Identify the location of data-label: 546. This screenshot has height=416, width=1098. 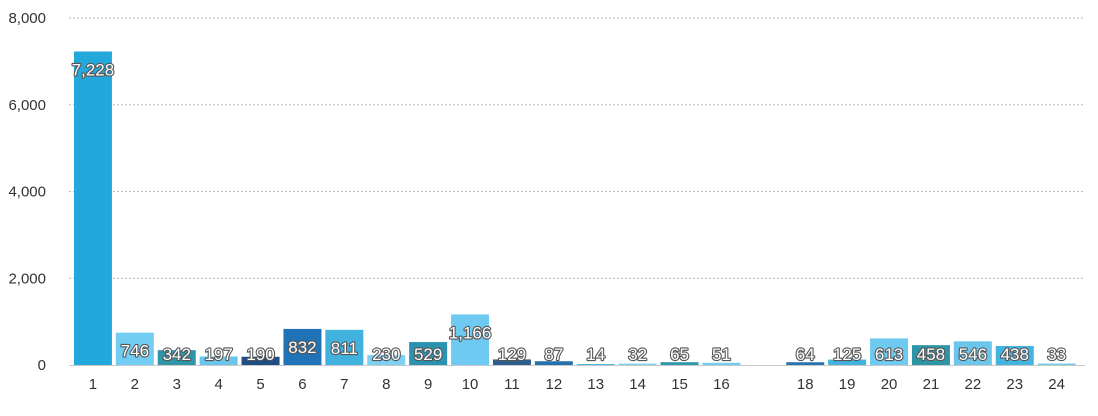
(973, 354).